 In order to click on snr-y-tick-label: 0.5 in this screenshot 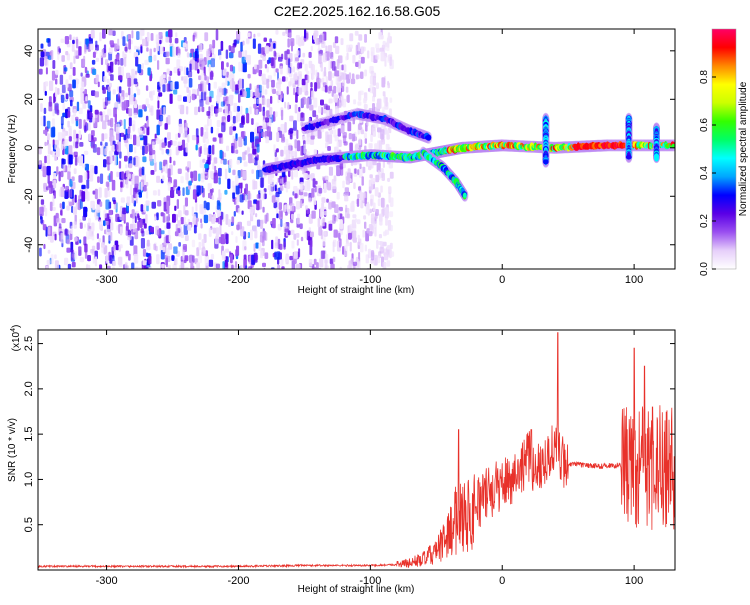, I will do `click(29, 524)`.